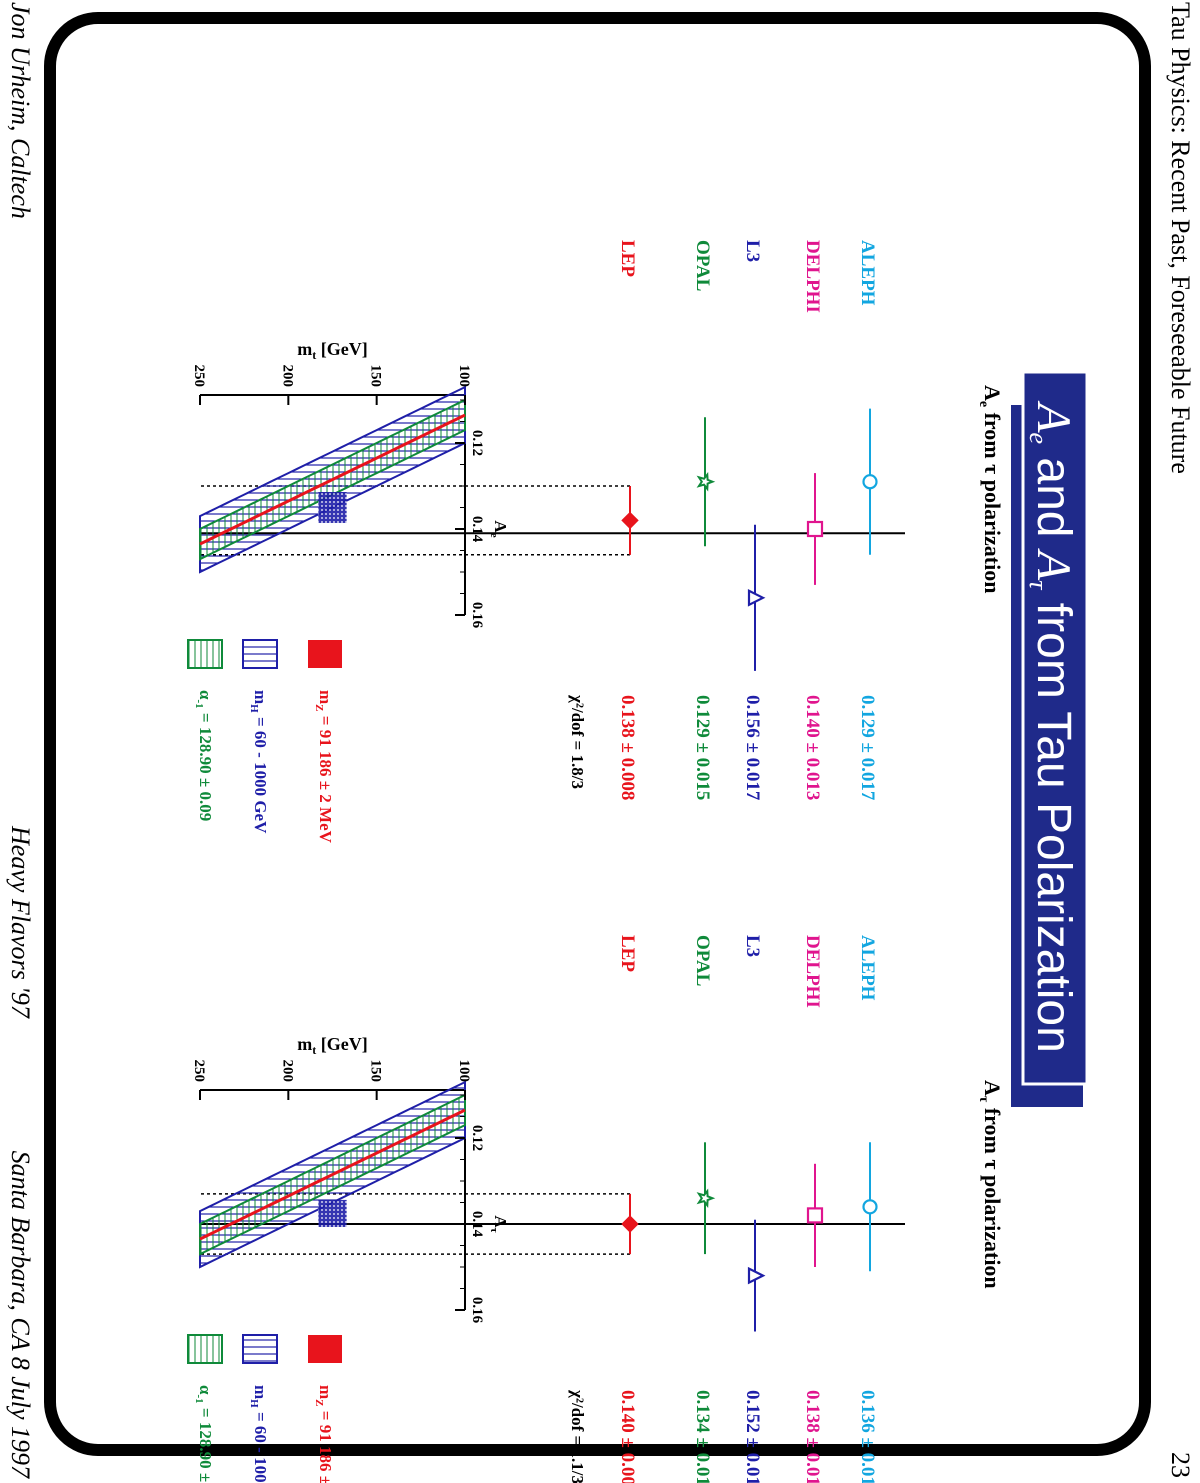  What do you see at coordinates (983, 404) in the screenshot?
I see `panel-title-sub: e` at bounding box center [983, 404].